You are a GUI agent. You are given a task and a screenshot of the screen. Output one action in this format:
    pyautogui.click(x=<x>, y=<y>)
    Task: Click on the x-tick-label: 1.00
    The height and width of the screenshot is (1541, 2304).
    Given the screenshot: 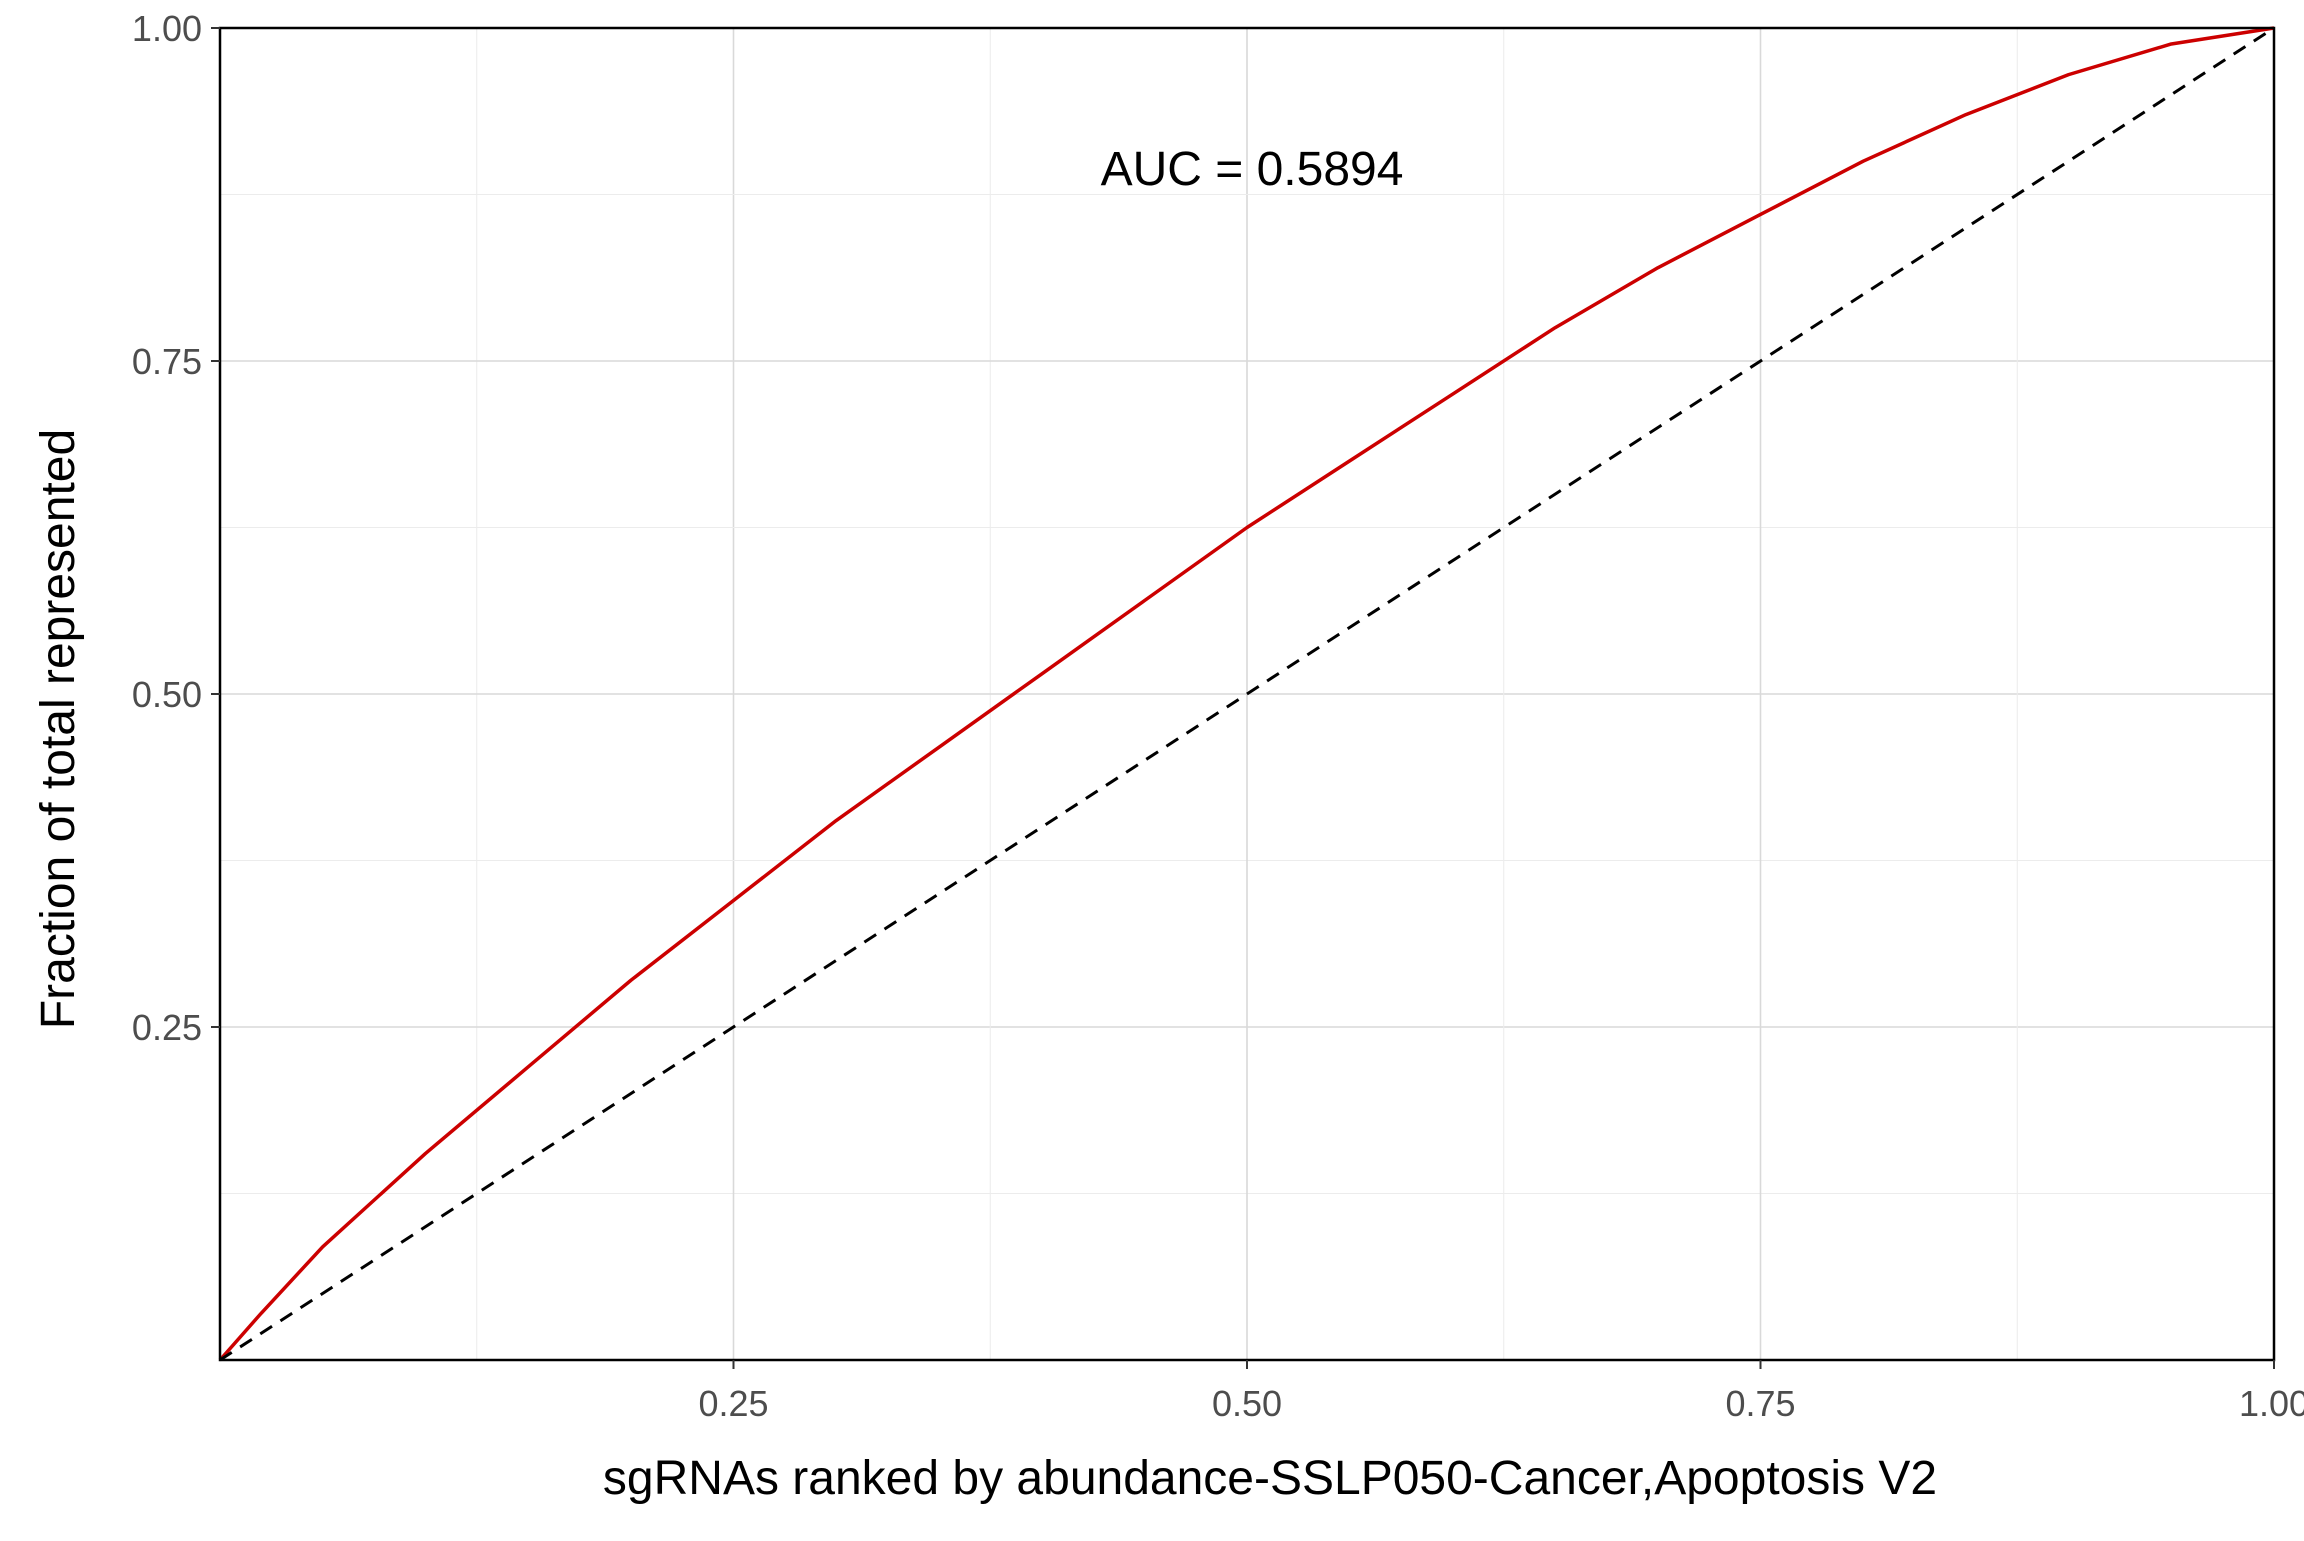 What is the action you would take?
    pyautogui.click(x=2271, y=1403)
    